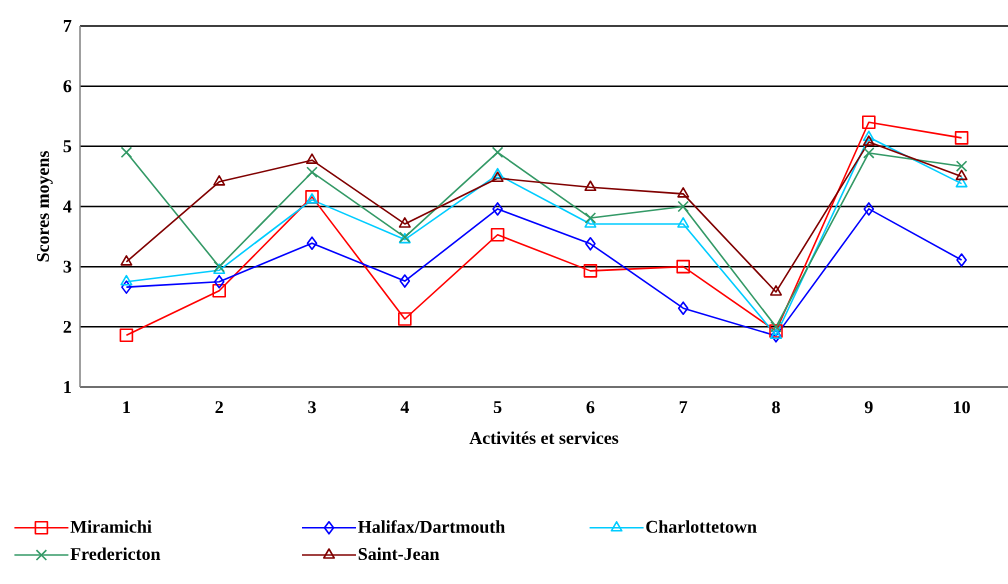 This screenshot has width=1008, height=584. Describe the element at coordinates (962, 407) in the screenshot. I see `x-tick-label: 10` at that location.